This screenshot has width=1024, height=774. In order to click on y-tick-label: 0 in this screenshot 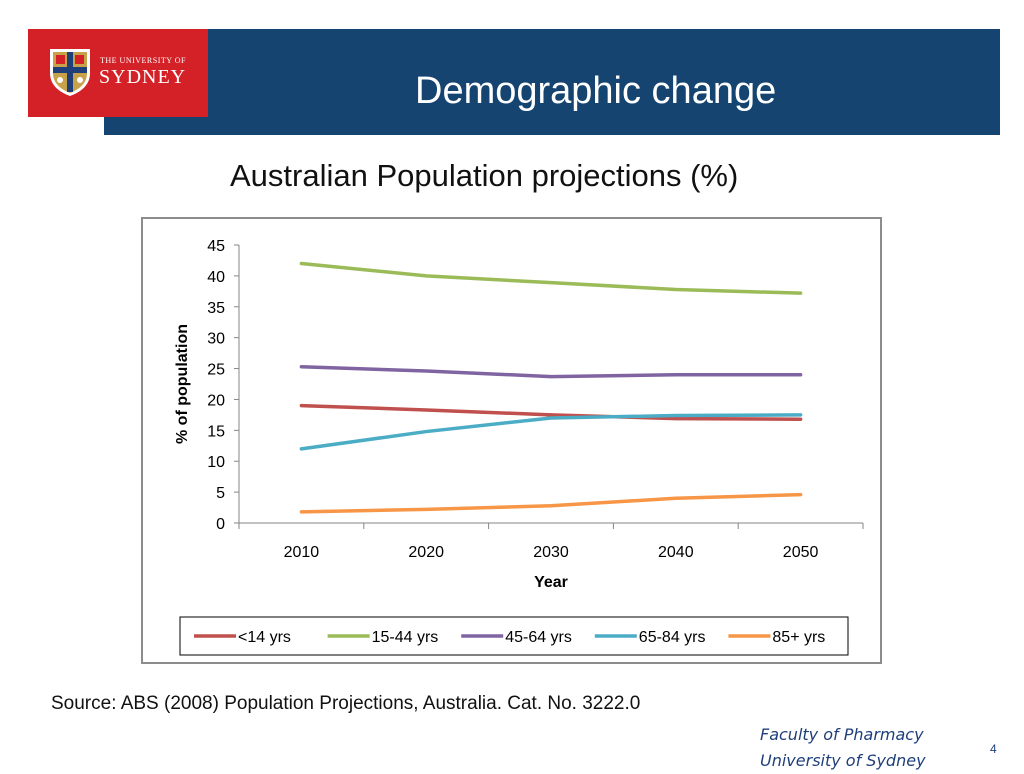, I will do `click(220, 524)`.